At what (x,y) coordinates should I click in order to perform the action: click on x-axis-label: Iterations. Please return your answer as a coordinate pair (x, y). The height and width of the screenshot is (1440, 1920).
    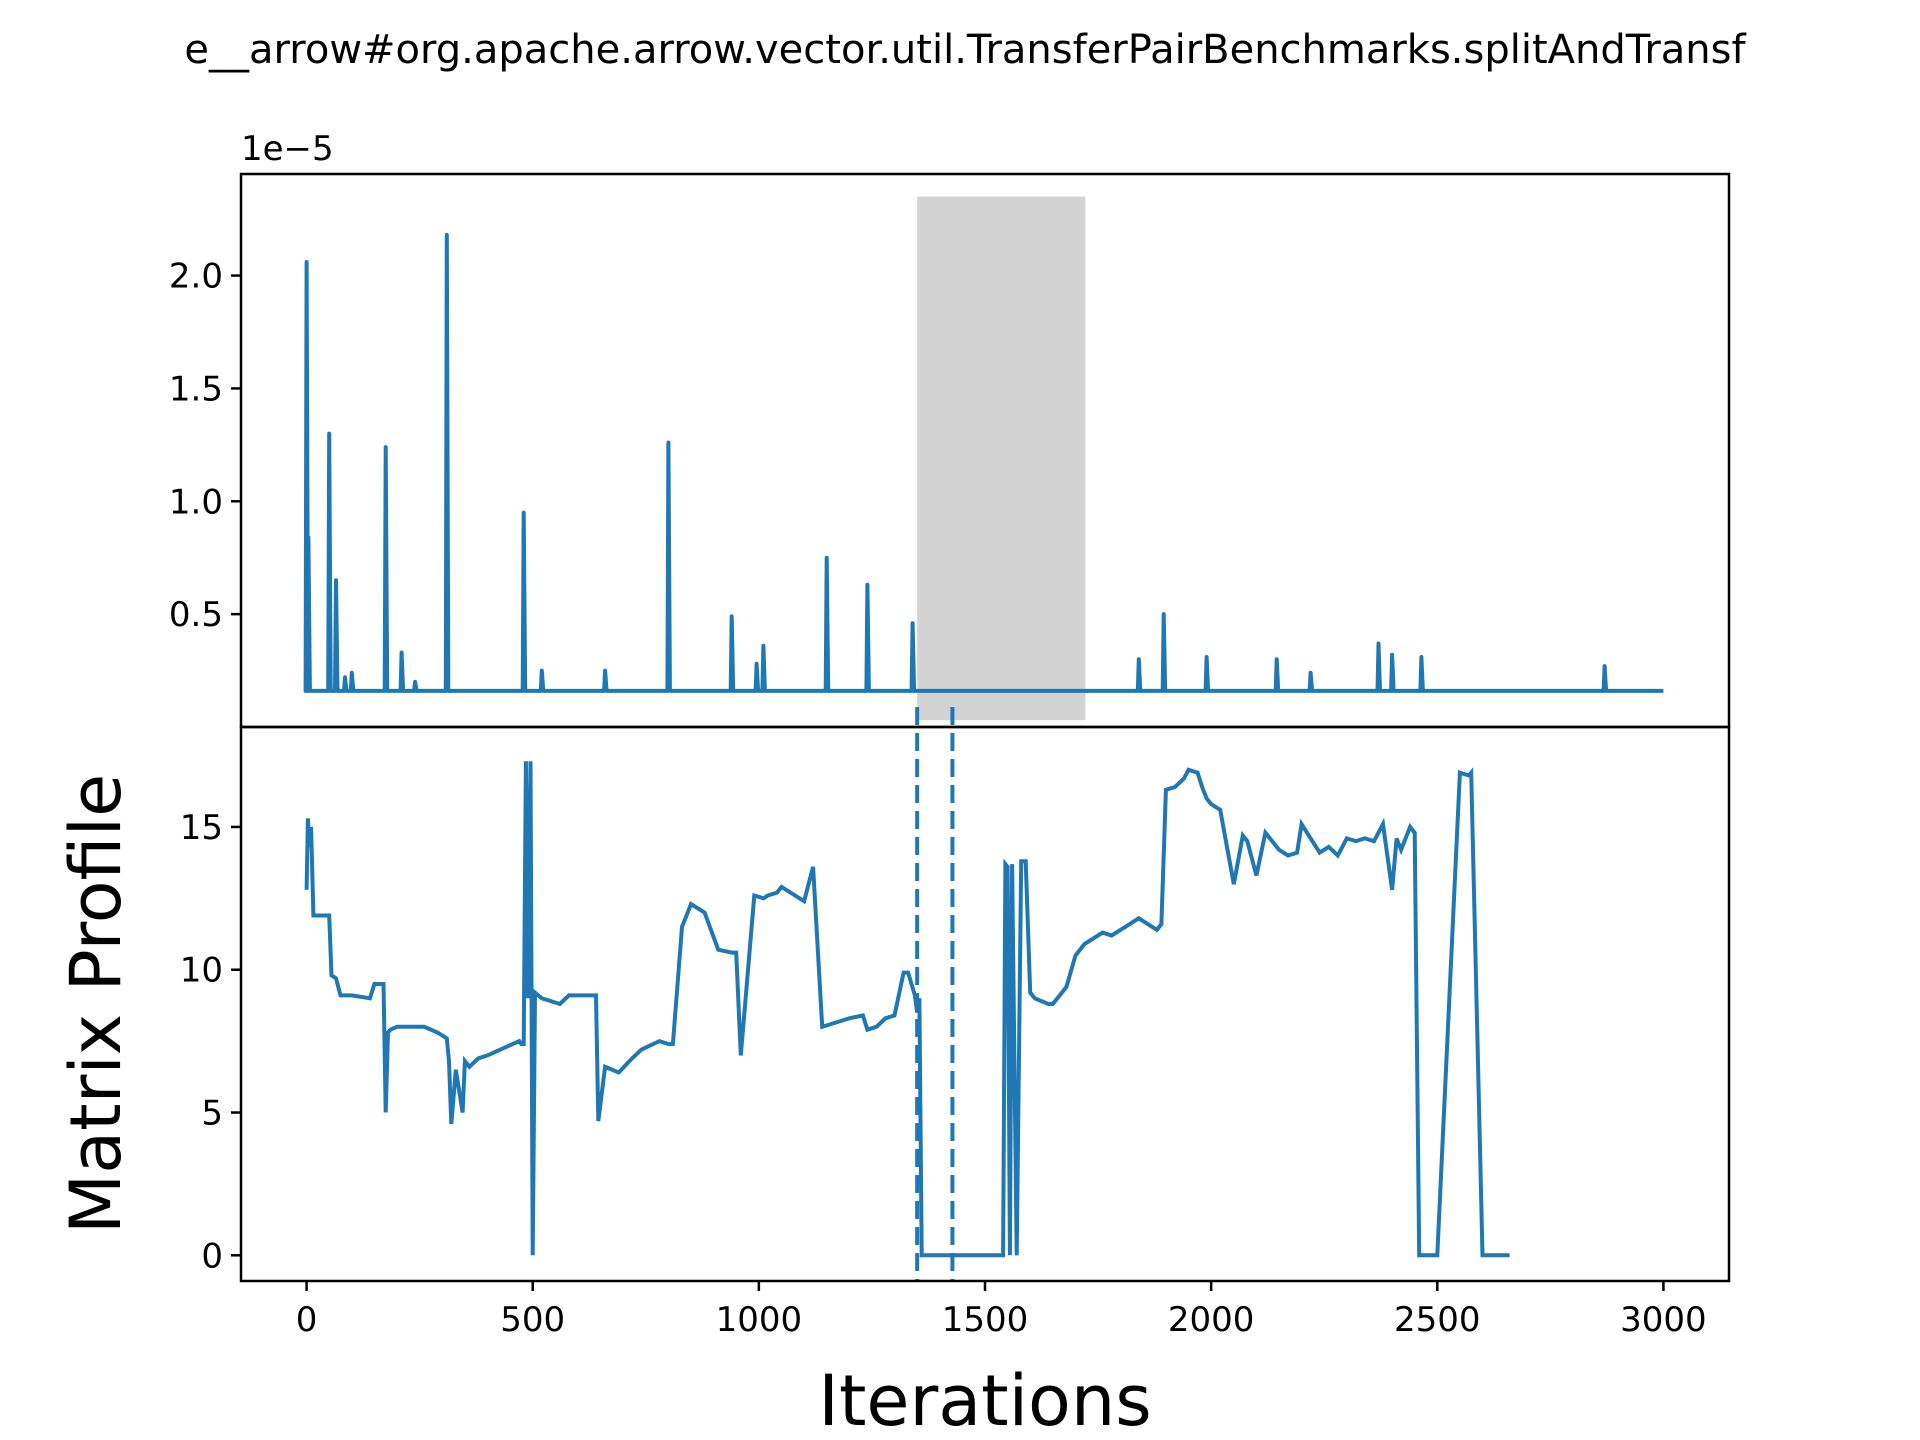
    Looking at the image, I should click on (984, 1400).